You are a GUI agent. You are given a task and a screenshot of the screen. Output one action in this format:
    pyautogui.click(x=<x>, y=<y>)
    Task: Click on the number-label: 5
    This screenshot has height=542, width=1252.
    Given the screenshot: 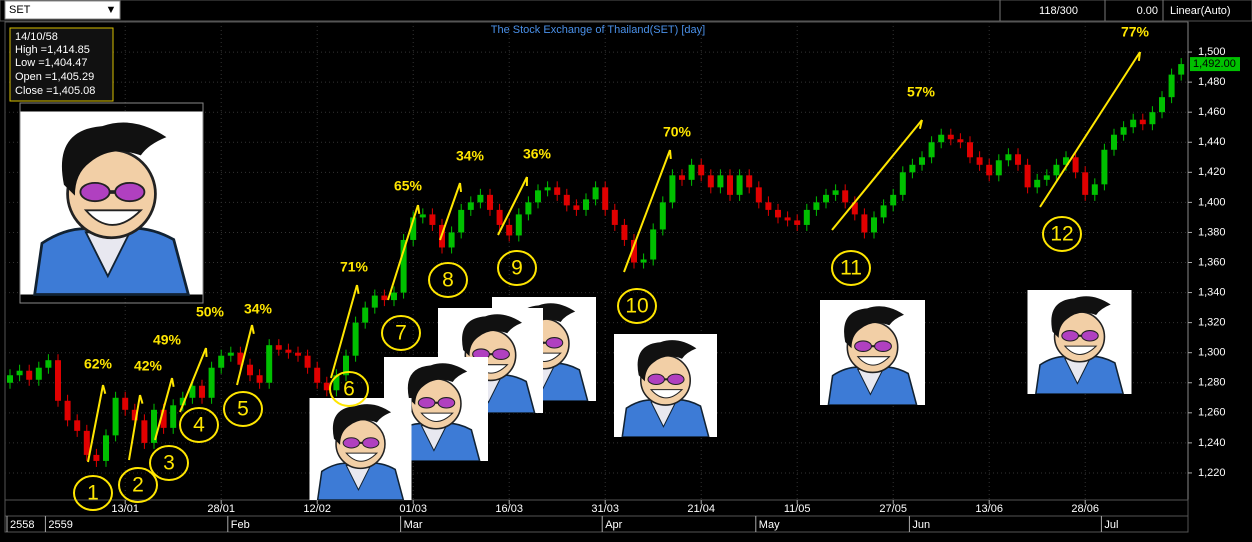 What is the action you would take?
    pyautogui.click(x=243, y=409)
    